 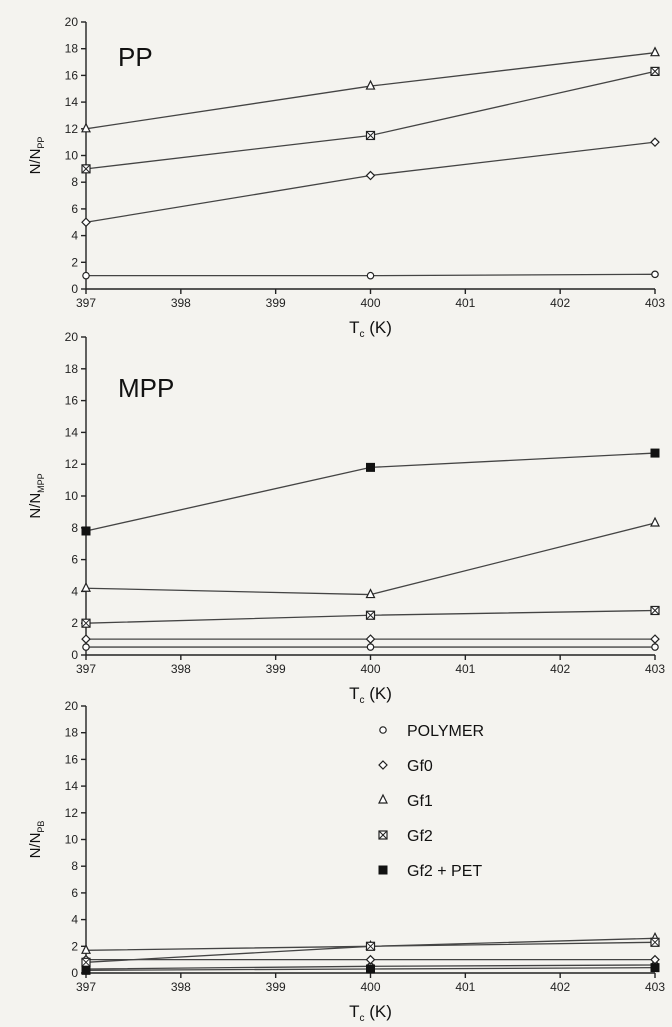 I want to click on x-tick-label: 398, so click(x=181, y=669).